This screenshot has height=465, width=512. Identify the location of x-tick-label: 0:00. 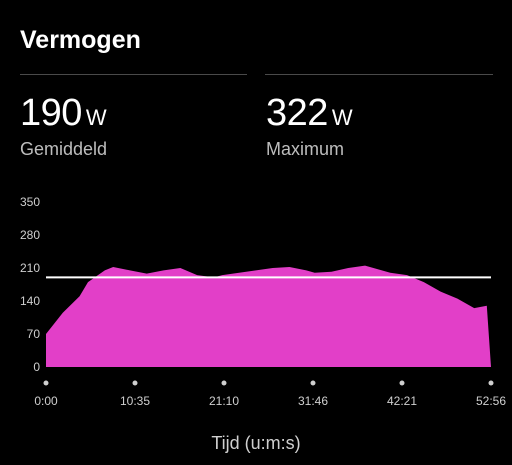
(46, 401).